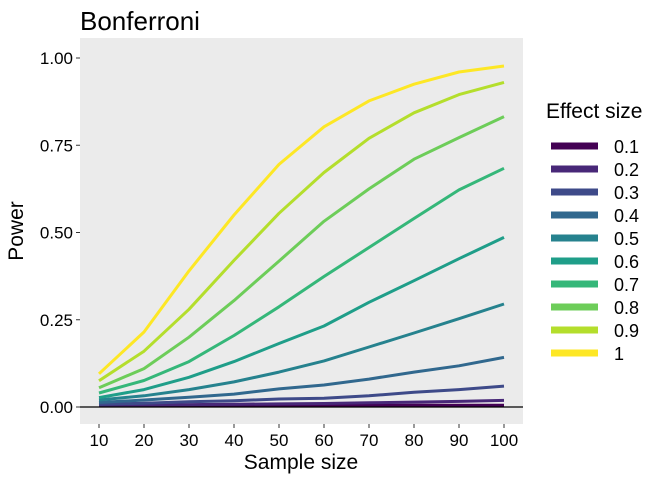 This screenshot has width=672, height=480. I want to click on legend-items: 0.1 0.2 0.3 0.4 0.5 0.6 0.7 0.8 0.9 1, so click(595, 250).